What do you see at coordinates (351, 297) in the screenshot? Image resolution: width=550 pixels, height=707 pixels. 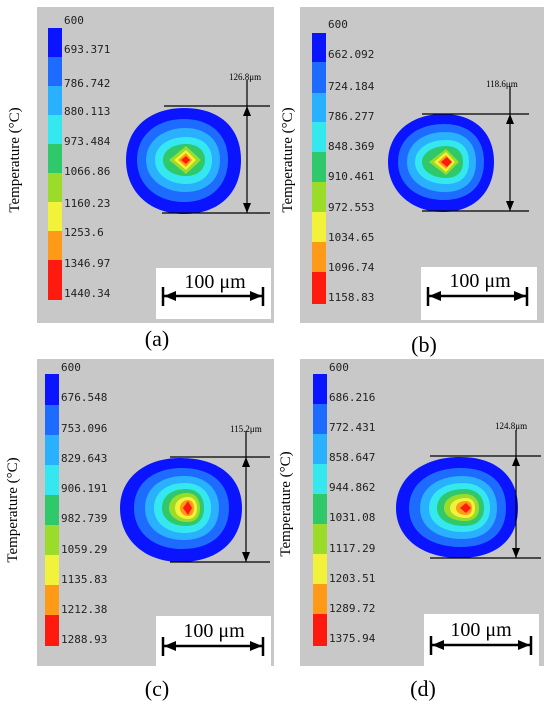 I see `colorbar-tick-label: 1158.83` at bounding box center [351, 297].